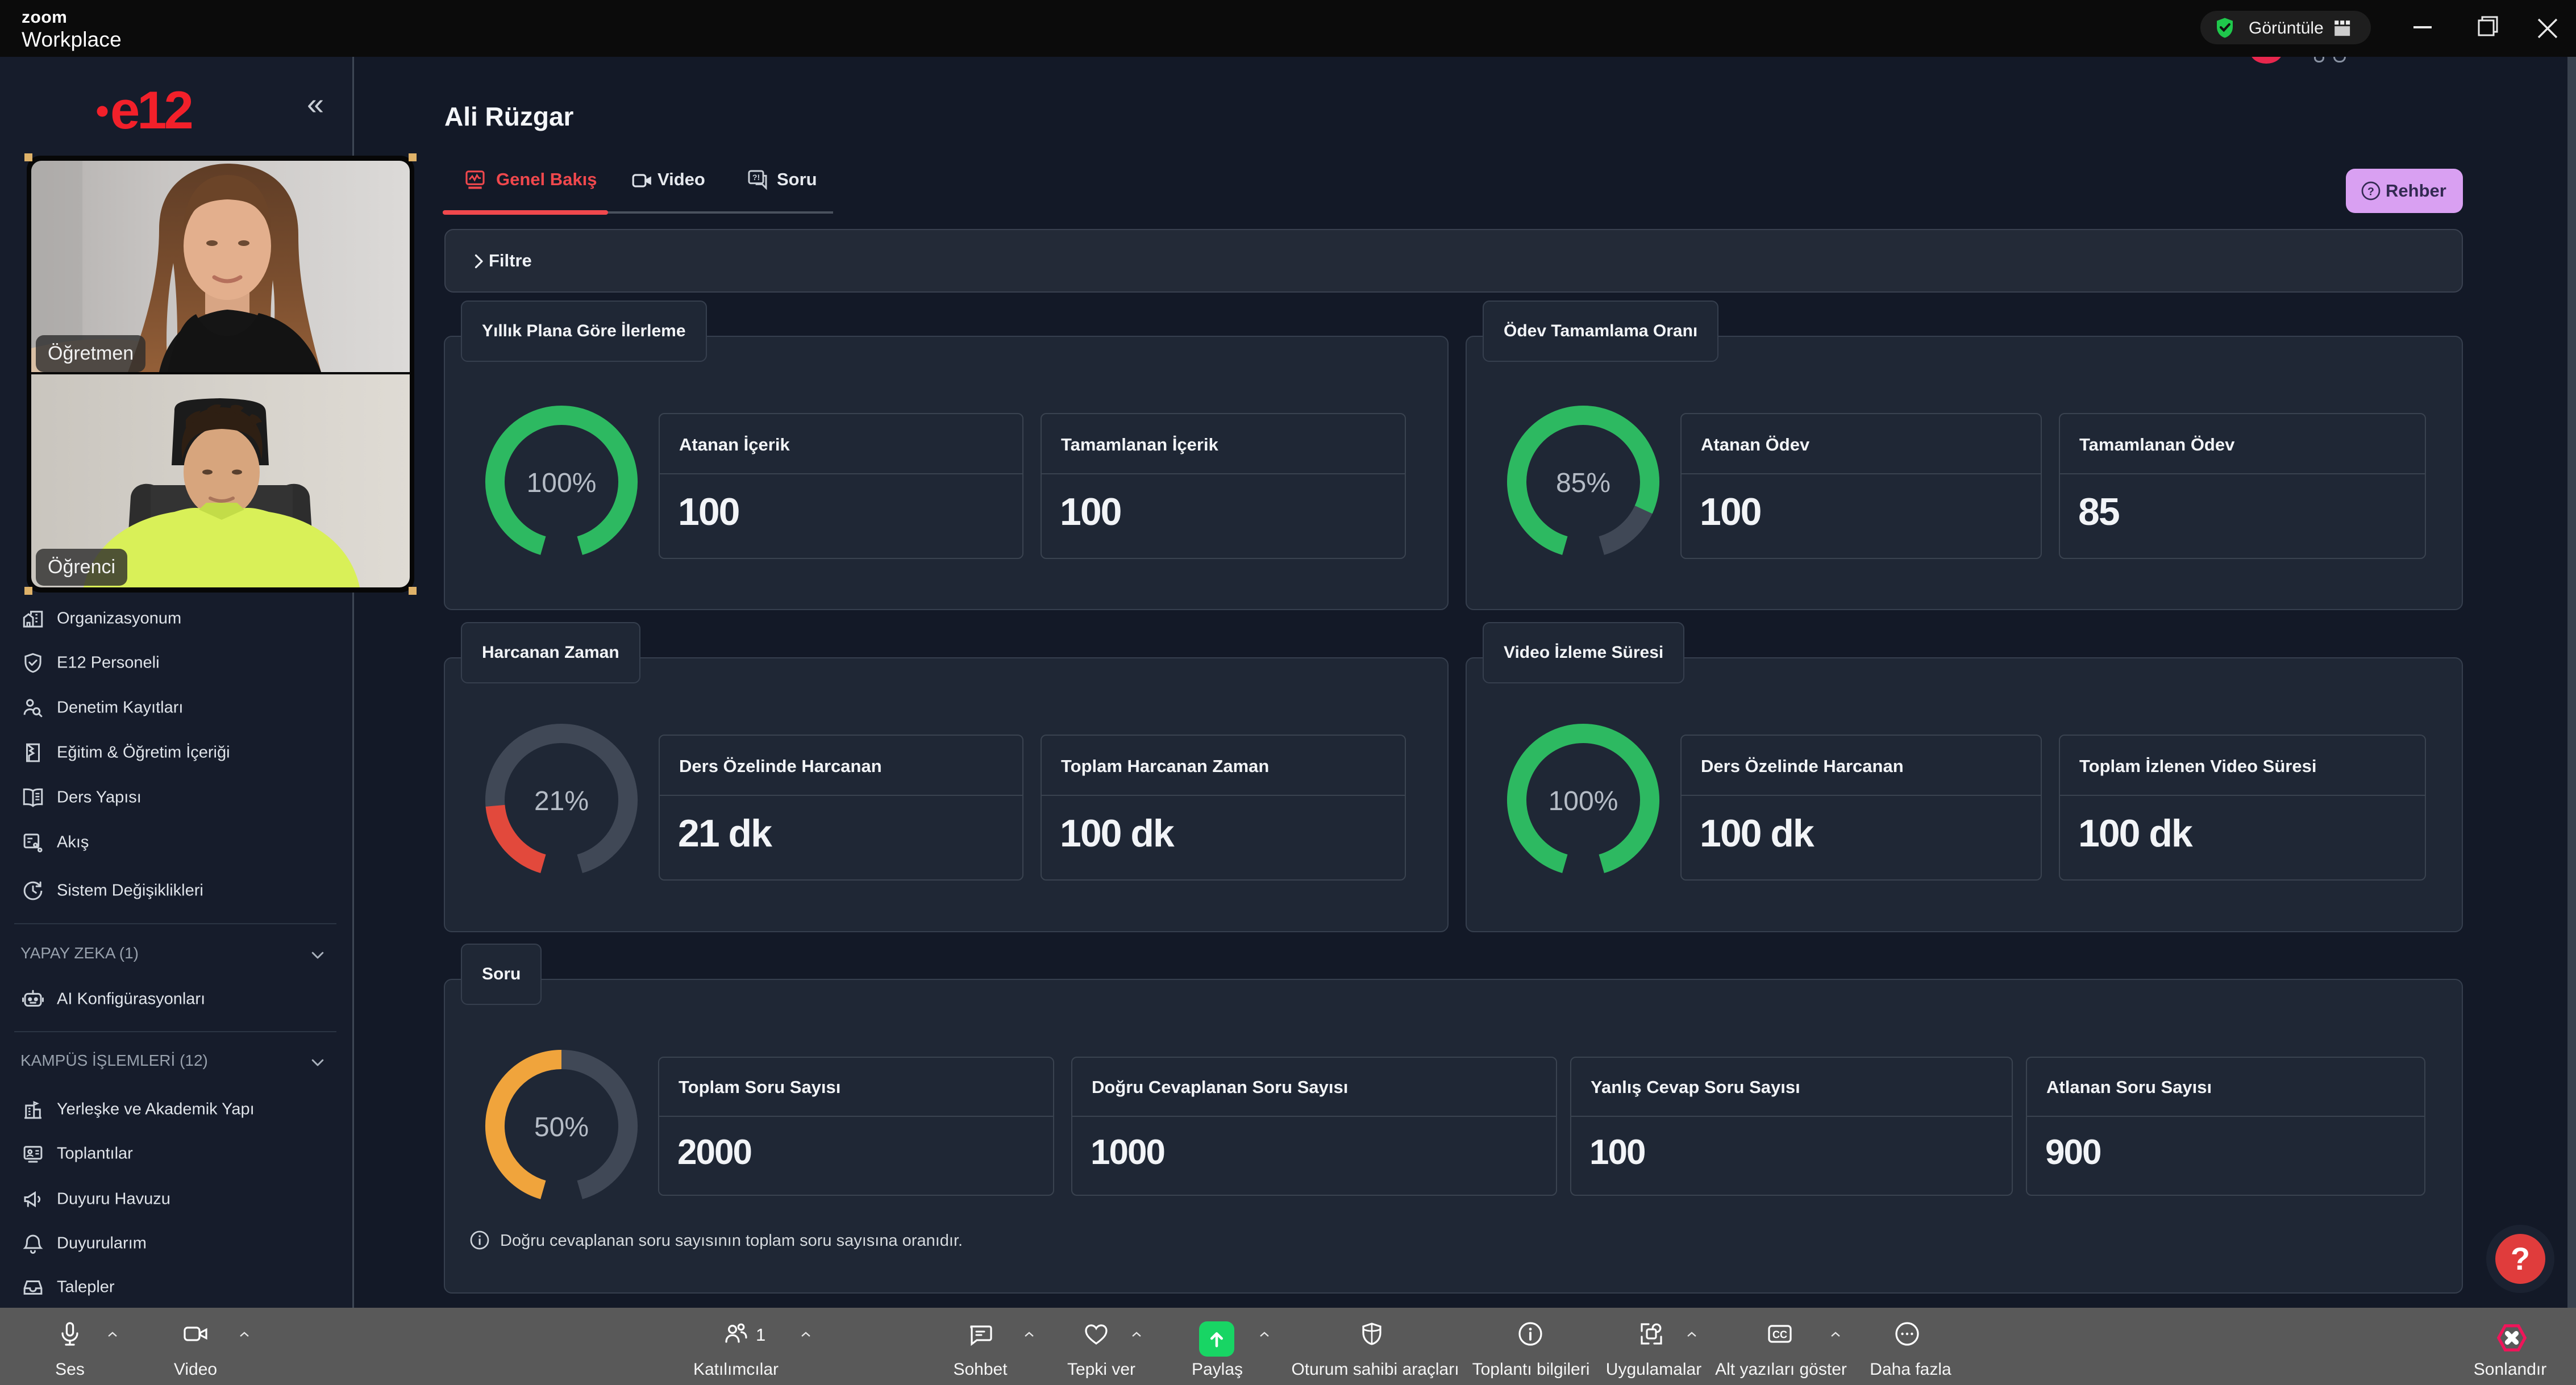 This screenshot has width=2576, height=1385. I want to click on svg-text: 50%, so click(561, 1127).